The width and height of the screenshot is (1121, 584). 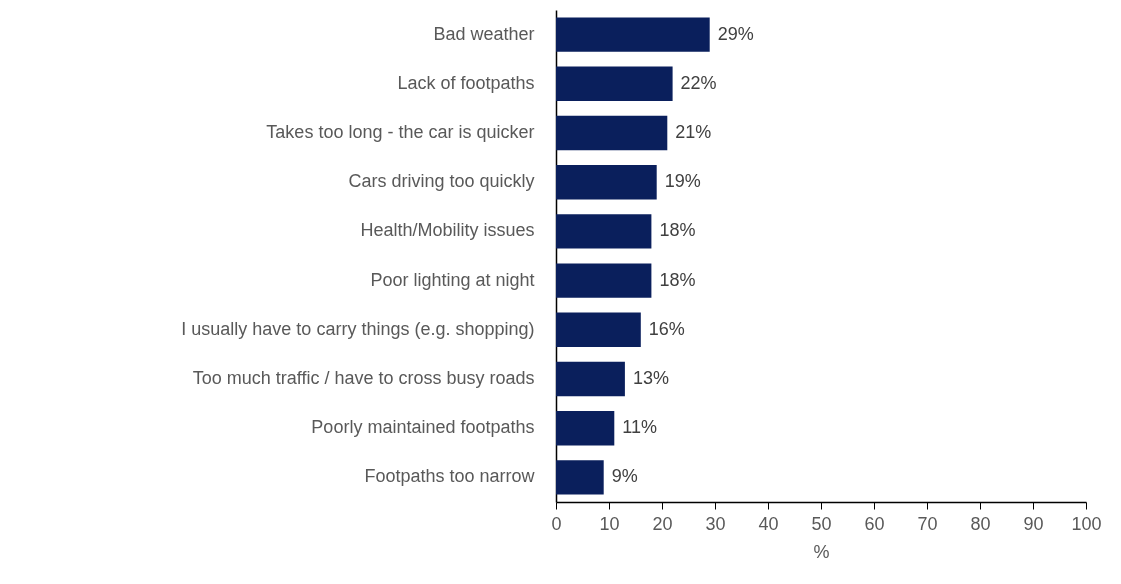 What do you see at coordinates (423, 427) in the screenshot?
I see `y-tick-label: Poorly maintained footpaths` at bounding box center [423, 427].